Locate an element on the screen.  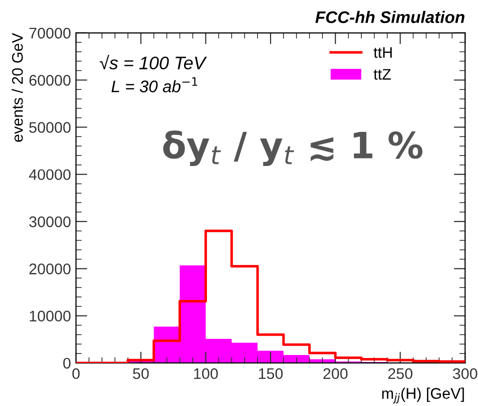
chart-title: FCC-hh Simulation is located at coordinates (389, 17).